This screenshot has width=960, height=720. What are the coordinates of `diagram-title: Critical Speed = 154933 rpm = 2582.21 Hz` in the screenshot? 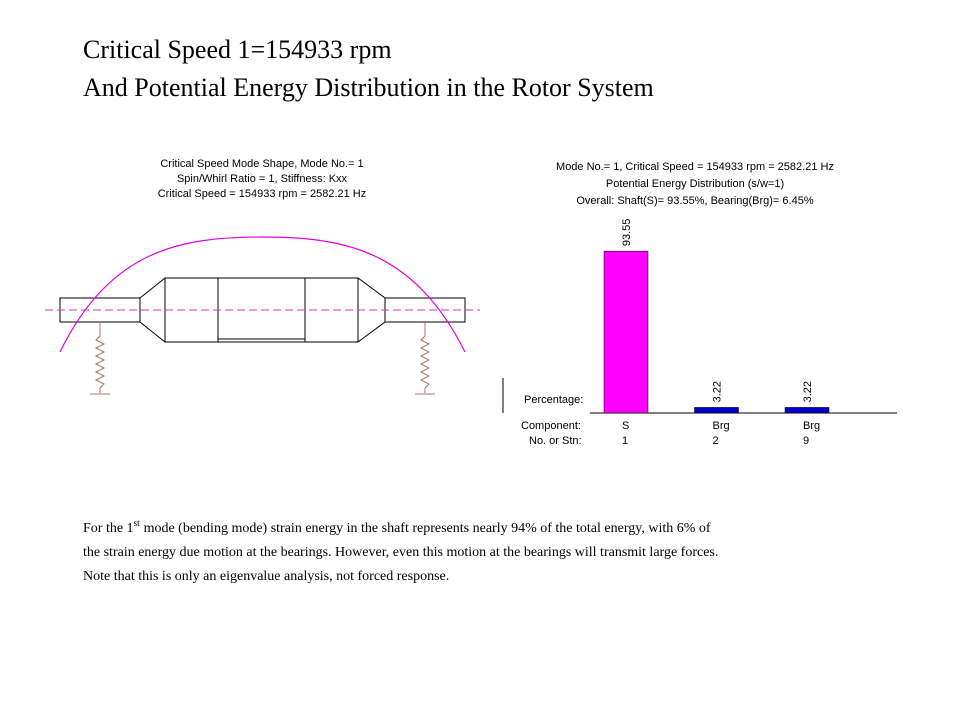 It's located at (262, 194).